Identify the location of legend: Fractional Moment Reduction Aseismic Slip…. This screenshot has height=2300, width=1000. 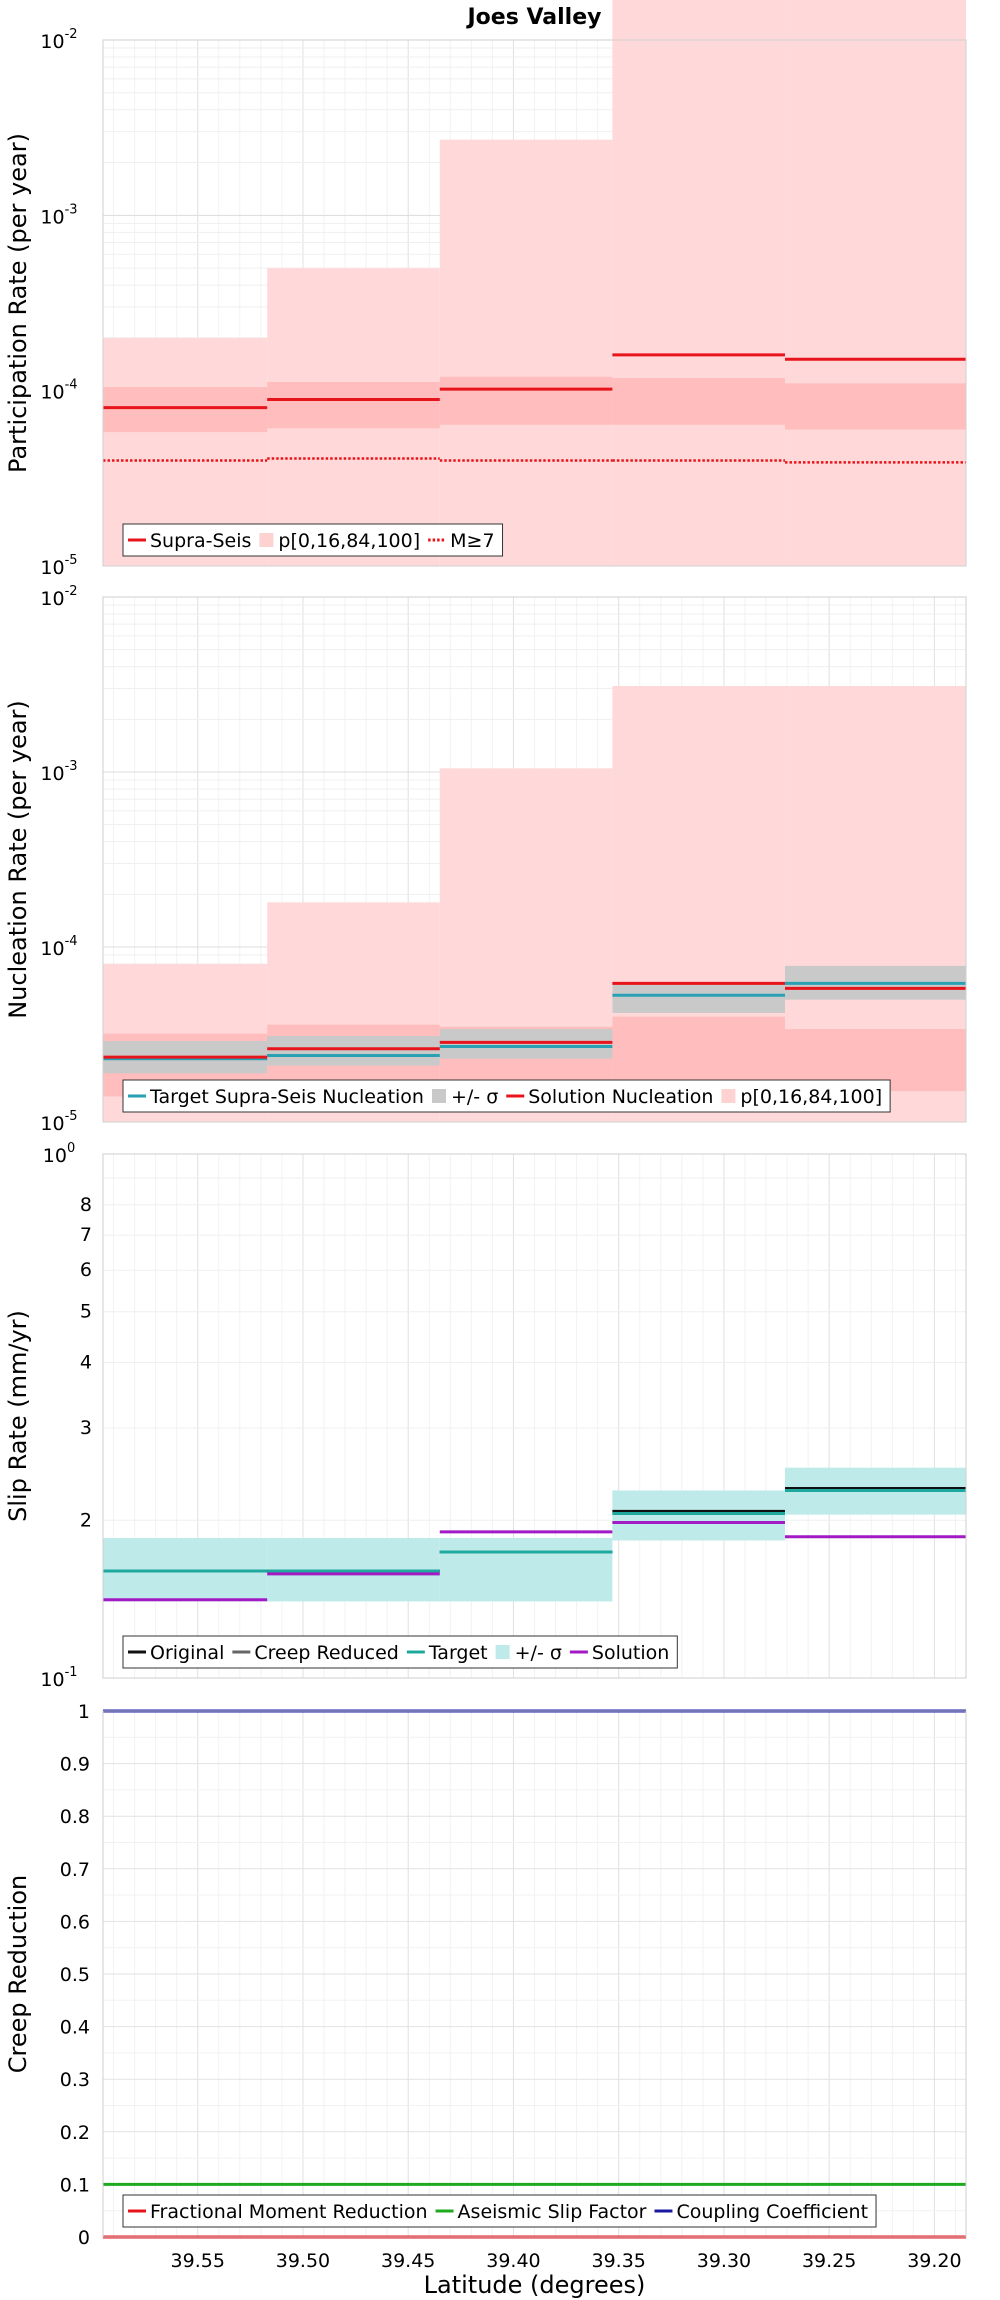
(499, 2211).